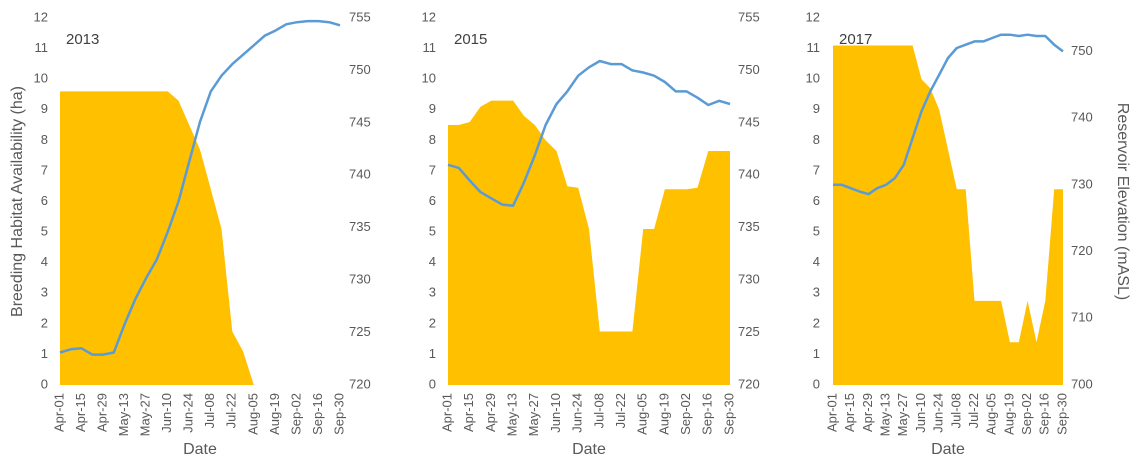 This screenshot has height=462, width=1137. Describe the element at coordinates (231, 410) in the screenshot. I see `x-tick-label: Jul-22` at that location.